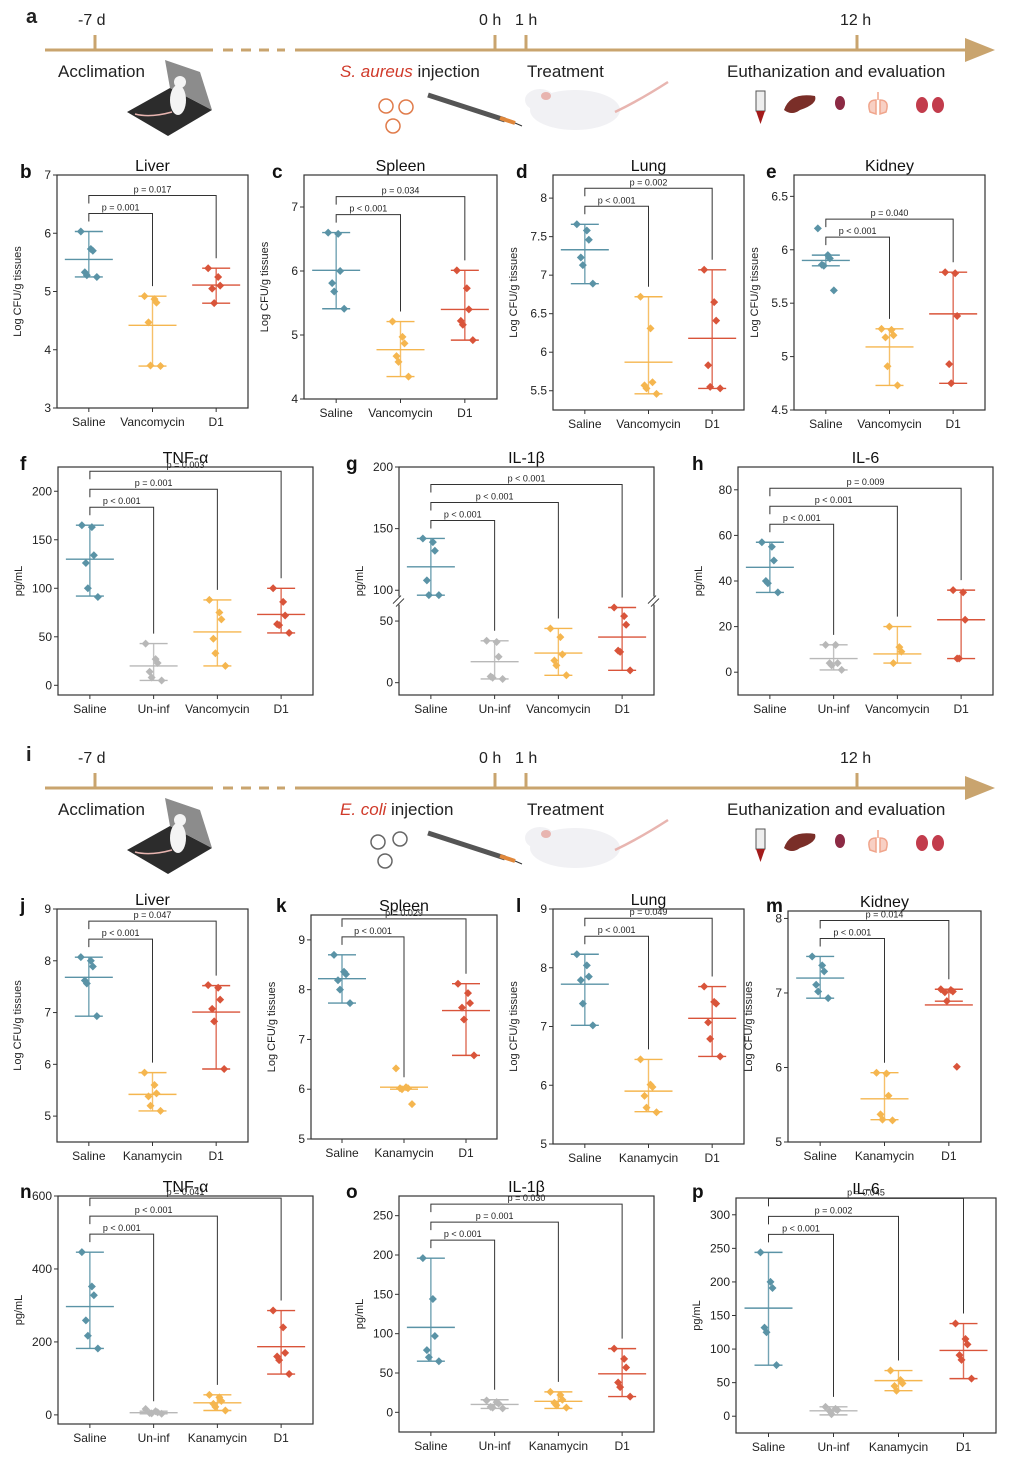  What do you see at coordinates (48, 1415) in the screenshot?
I see `y-tick-label: 0` at bounding box center [48, 1415].